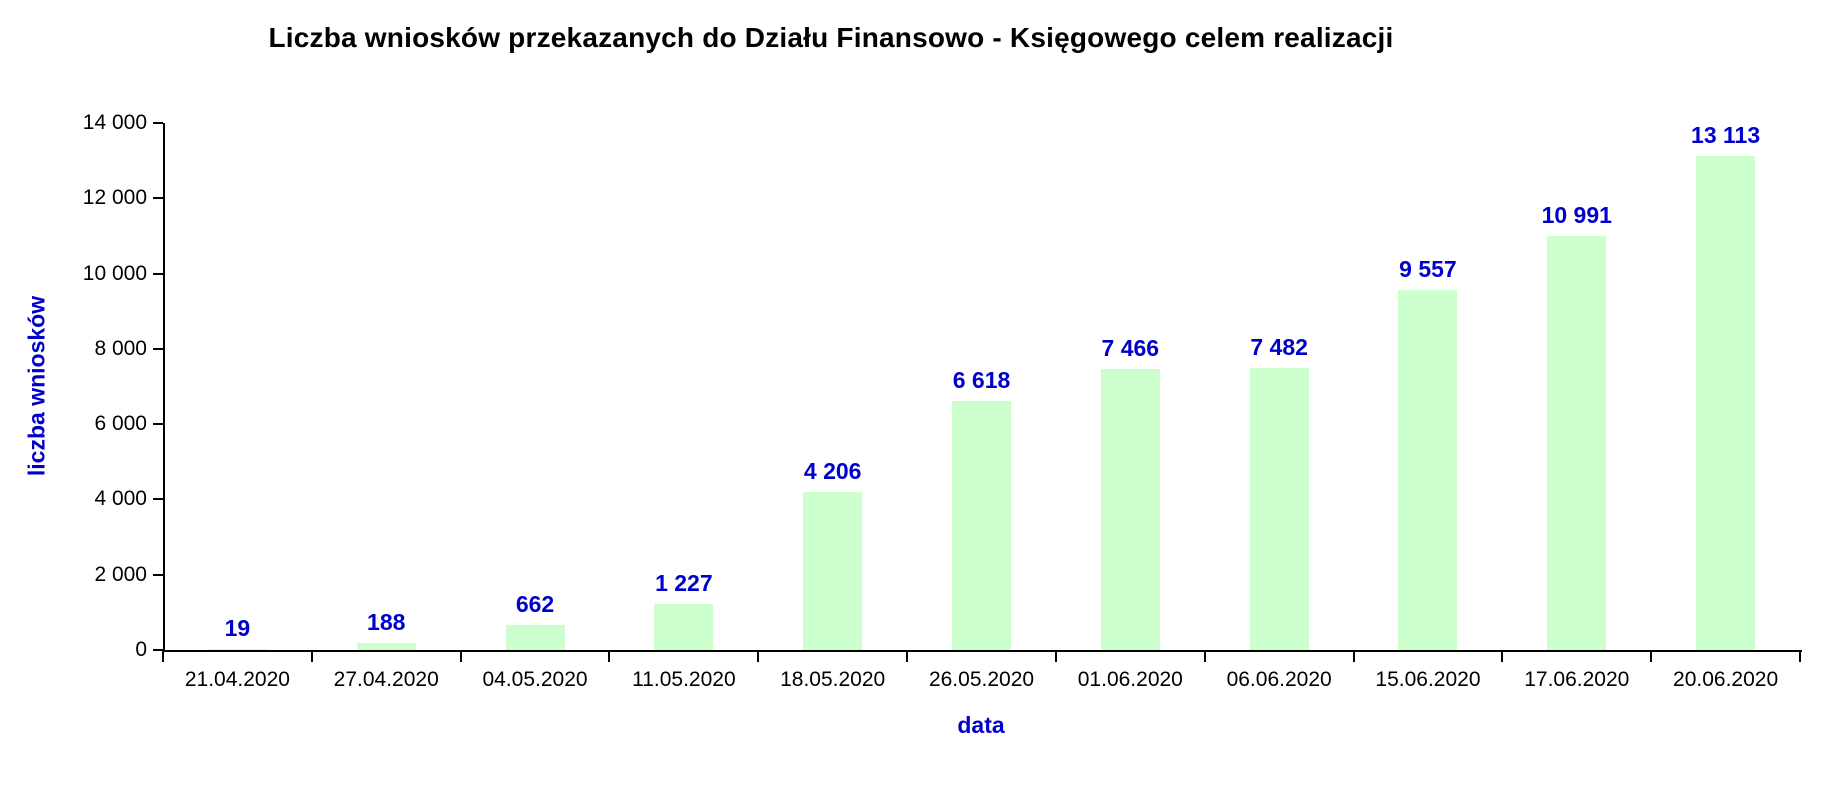 The height and width of the screenshot is (788, 1824). Describe the element at coordinates (1279, 347) in the screenshot. I see `bar-value-label: 7 482` at that location.